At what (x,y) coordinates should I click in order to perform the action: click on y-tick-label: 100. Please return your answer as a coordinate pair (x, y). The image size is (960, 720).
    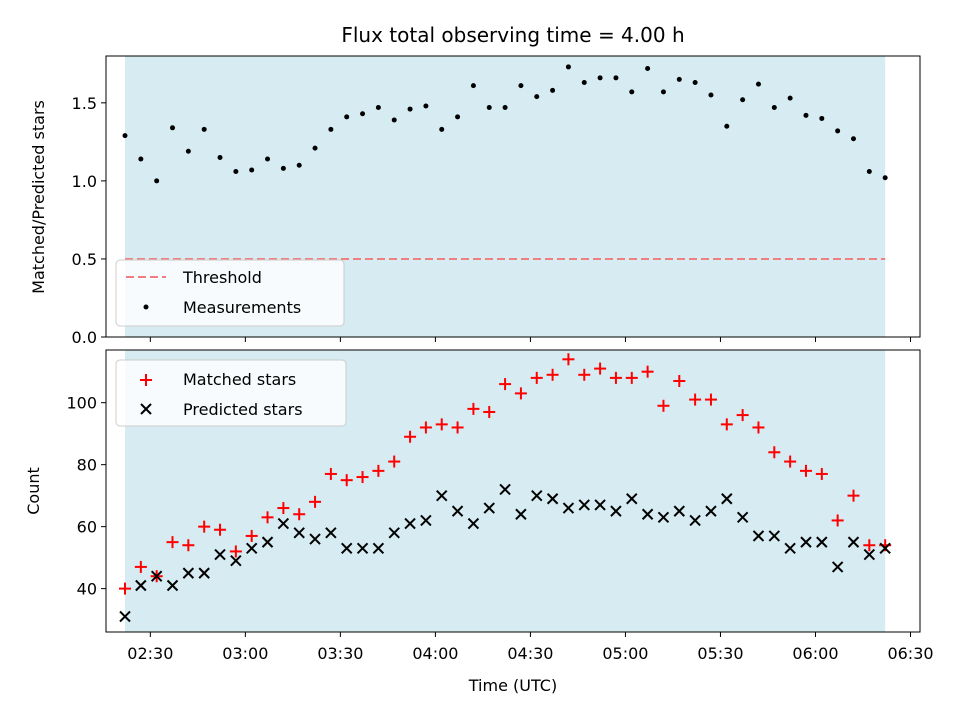
    Looking at the image, I should click on (81, 403).